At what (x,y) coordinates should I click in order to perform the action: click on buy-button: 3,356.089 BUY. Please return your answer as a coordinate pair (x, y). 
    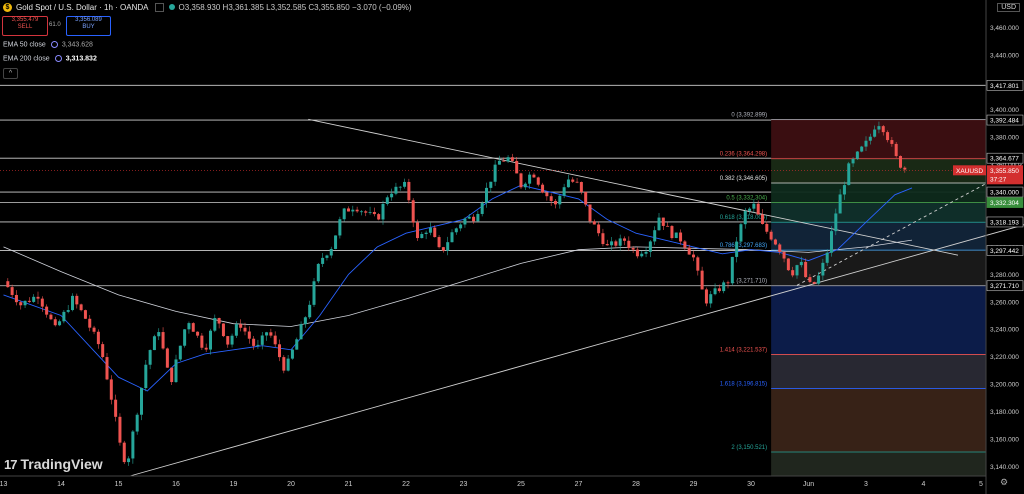
    Looking at the image, I should click on (88, 26).